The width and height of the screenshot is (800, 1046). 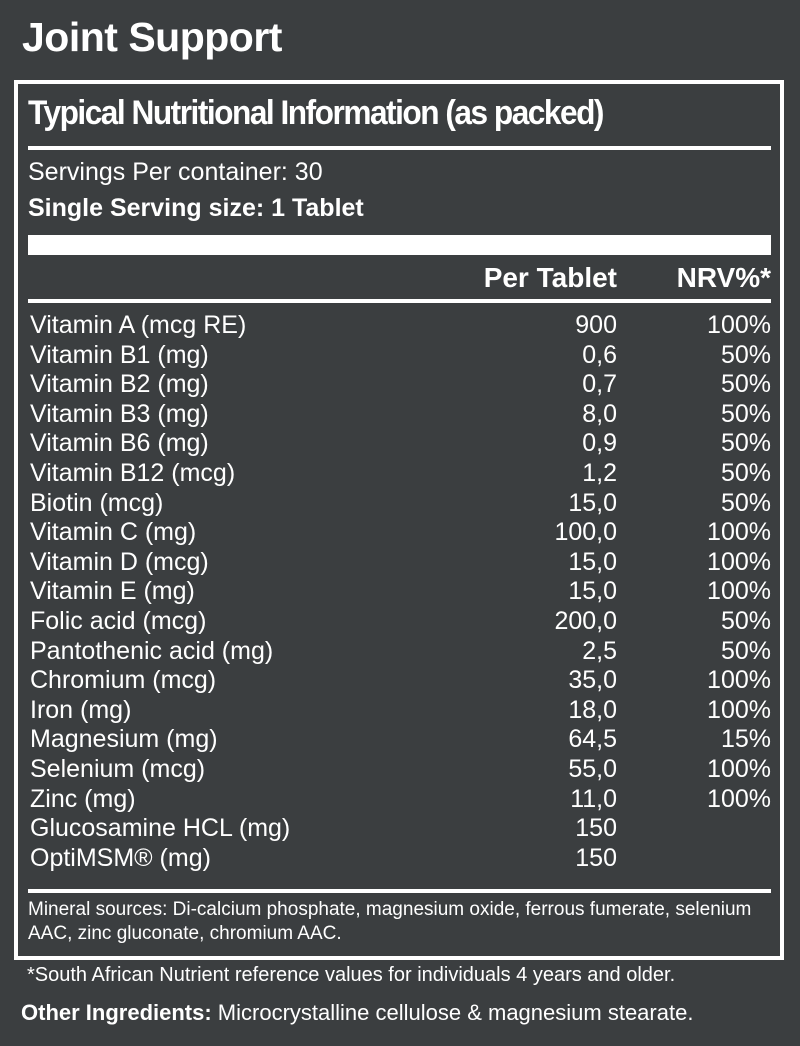 What do you see at coordinates (592, 709) in the screenshot?
I see `per-tablet-value: 18,0` at bounding box center [592, 709].